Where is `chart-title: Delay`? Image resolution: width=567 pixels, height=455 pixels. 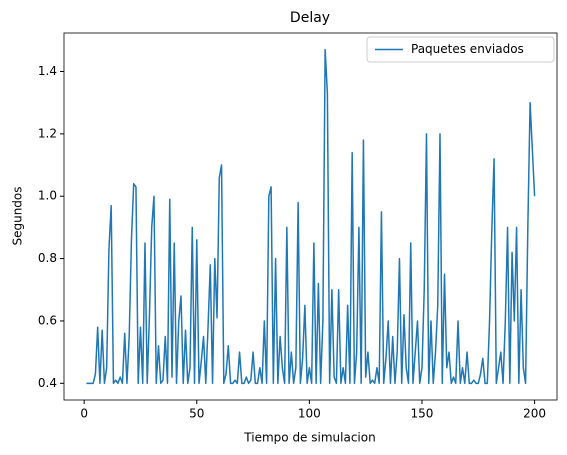
chart-title: Delay is located at coordinates (310, 18).